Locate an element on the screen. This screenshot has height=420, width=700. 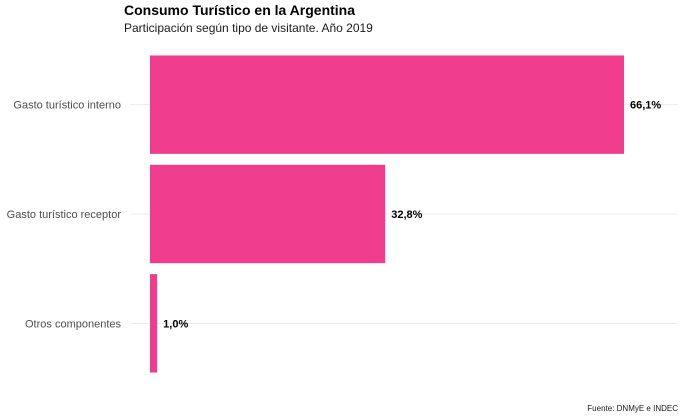
value-label: 32,8% is located at coordinates (406, 215).